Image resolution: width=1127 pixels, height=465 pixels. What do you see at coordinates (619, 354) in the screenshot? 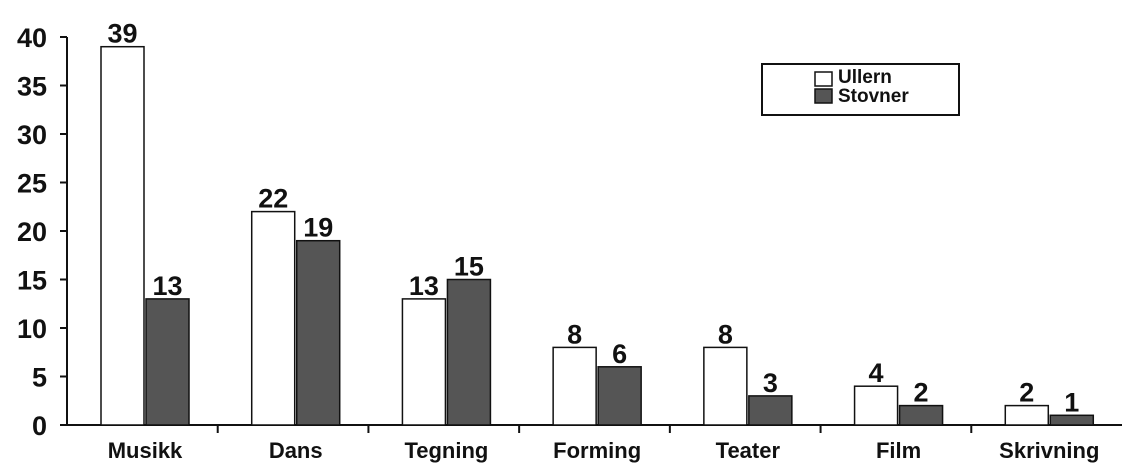
I see `data-label-stovner: 6` at bounding box center [619, 354].